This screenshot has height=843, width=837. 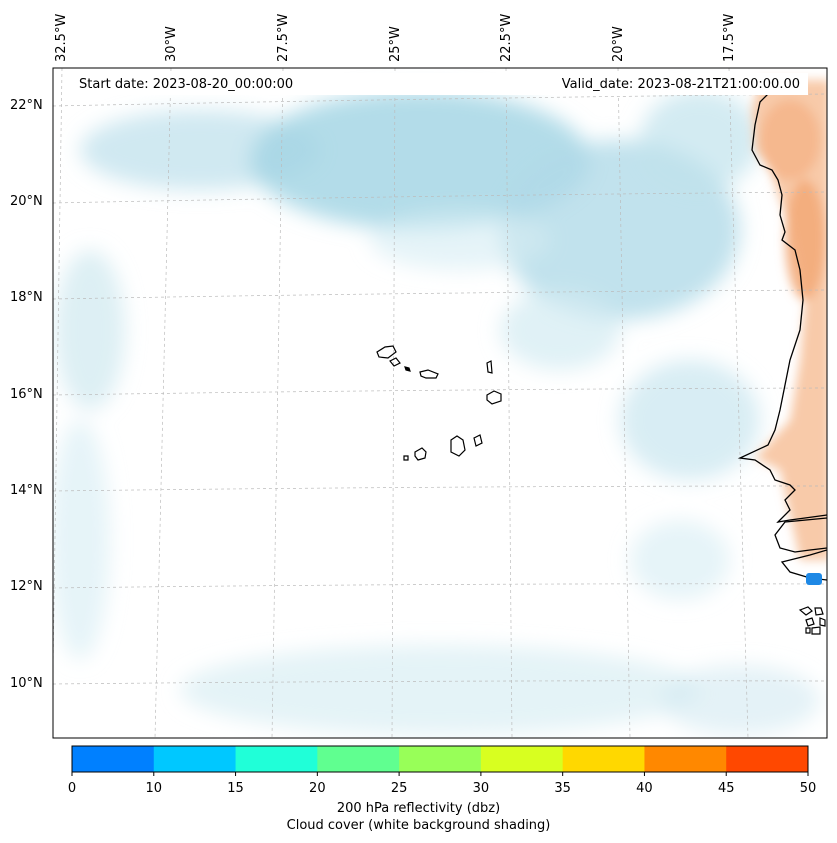 I want to click on colorbar-tick-label: 15, so click(x=235, y=788).